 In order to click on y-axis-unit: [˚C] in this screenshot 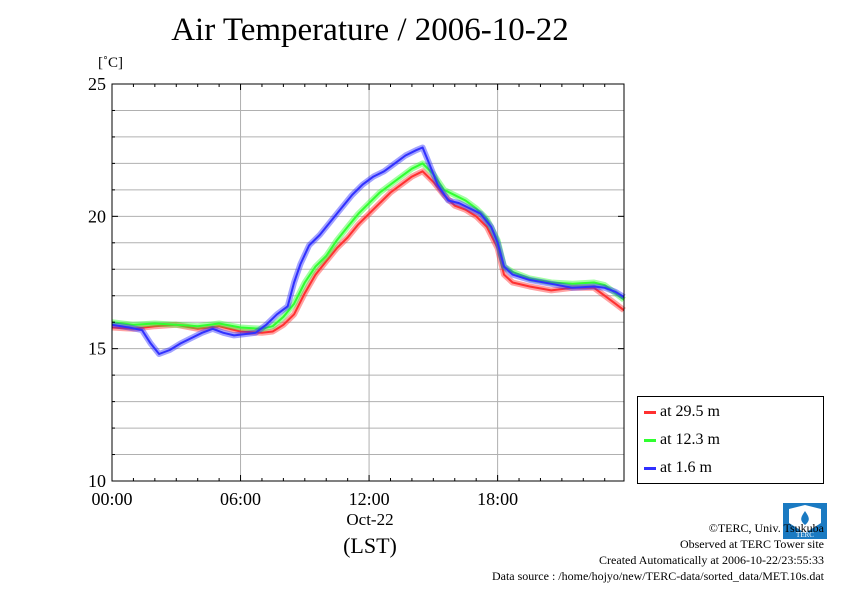, I will do `click(110, 63)`.